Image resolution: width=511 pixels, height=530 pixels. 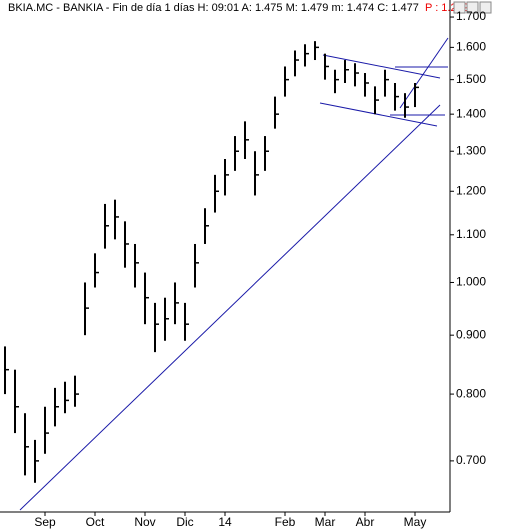 I want to click on x-tick-label: Sep, so click(x=45, y=522).